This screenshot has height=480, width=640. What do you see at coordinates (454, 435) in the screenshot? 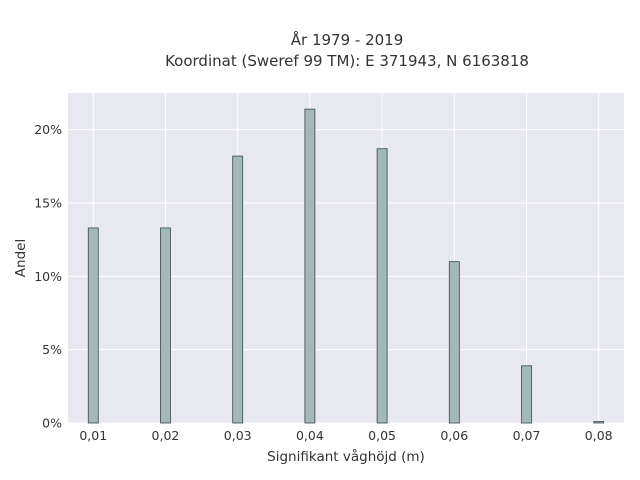
I see `x-tick-label: 0,06` at bounding box center [454, 435].